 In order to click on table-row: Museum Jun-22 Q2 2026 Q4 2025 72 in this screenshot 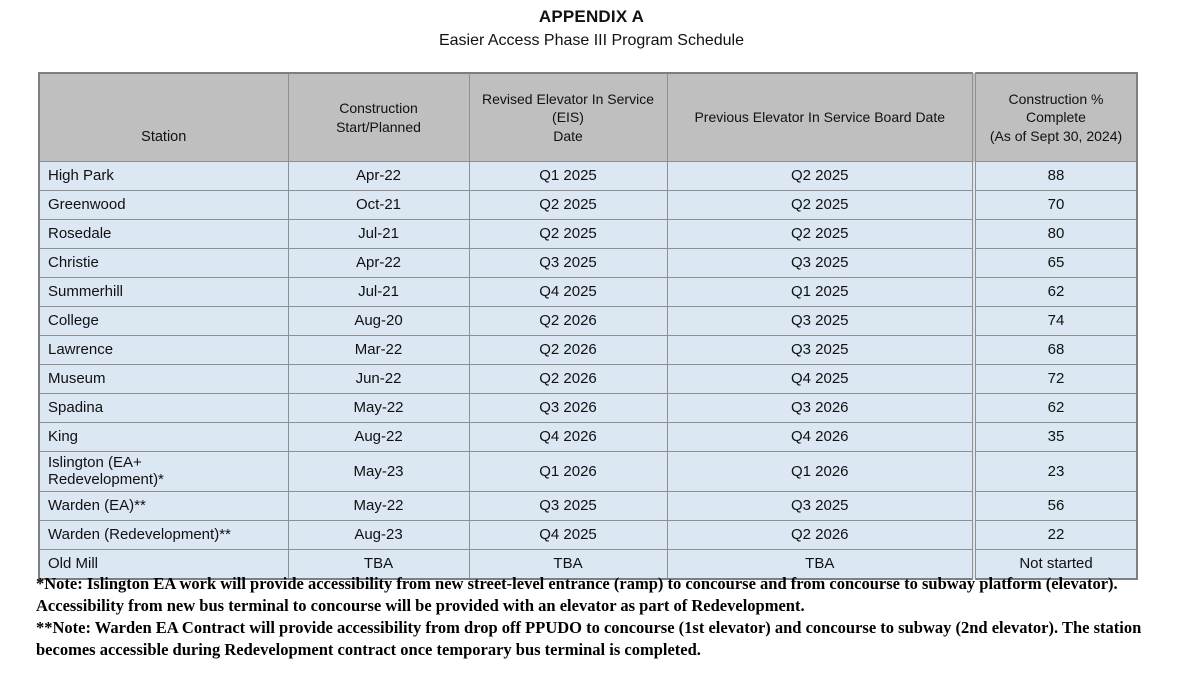, I will do `click(588, 379)`.